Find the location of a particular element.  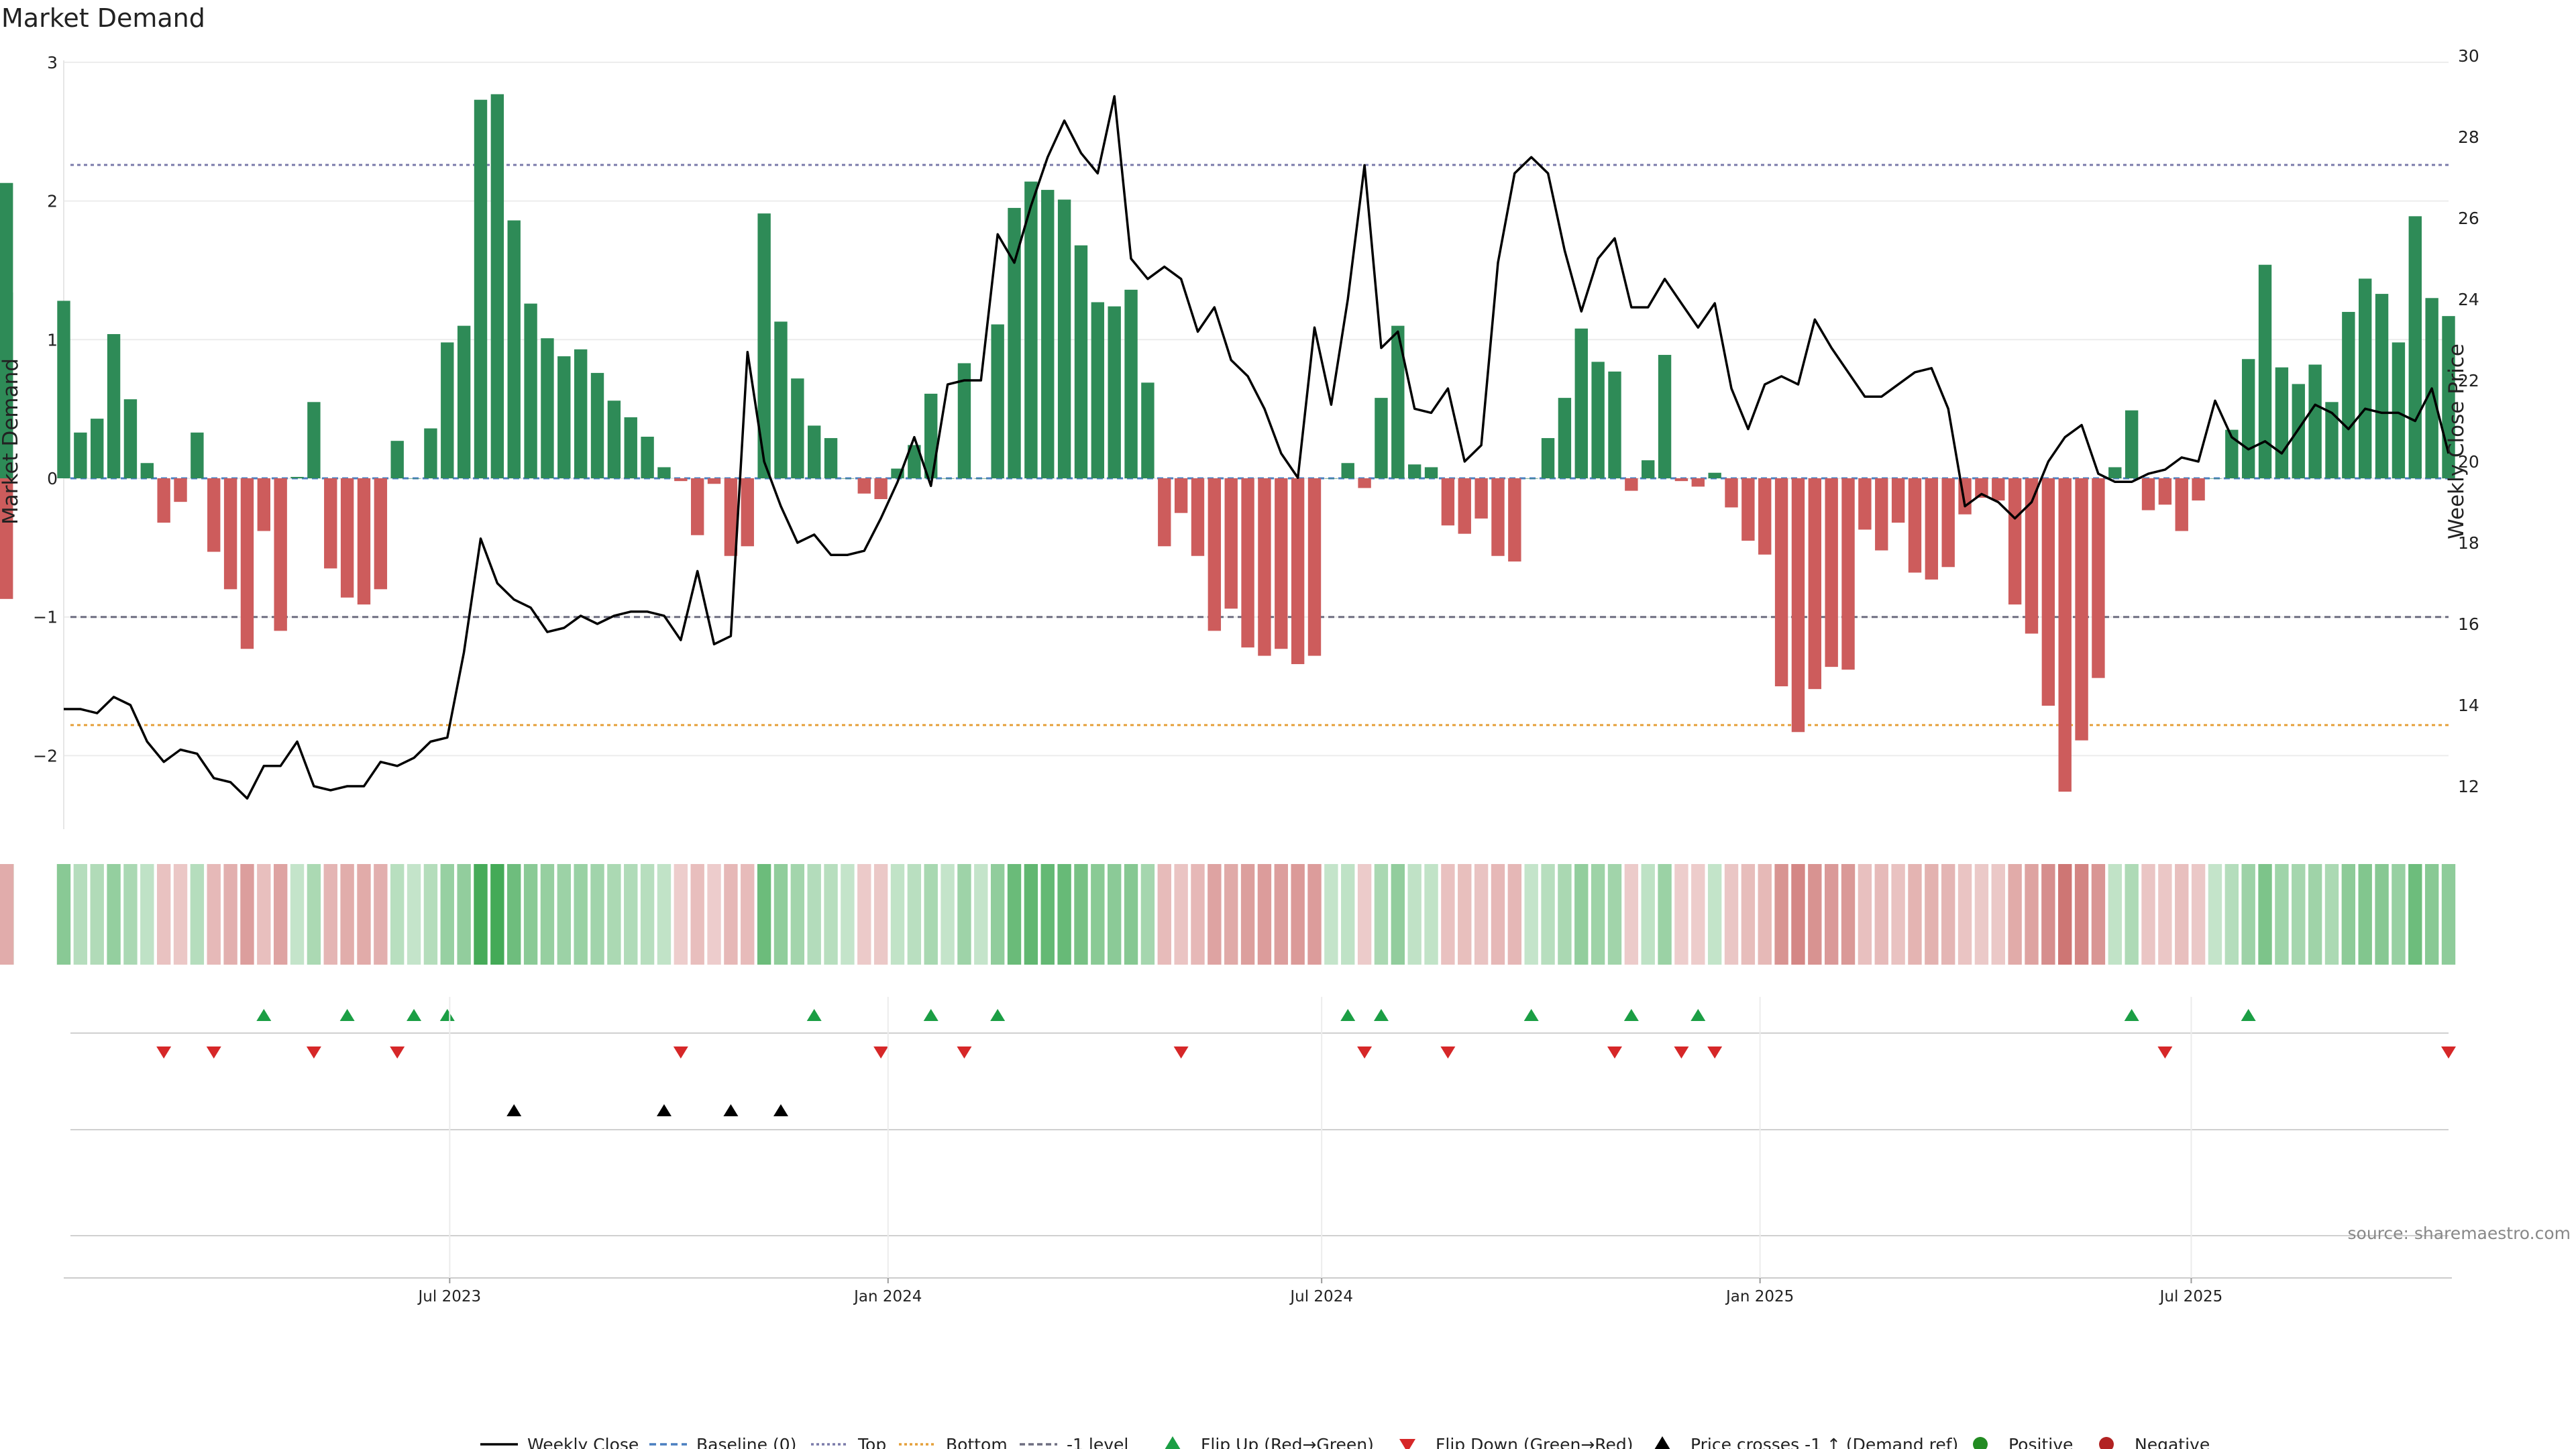

y-tick-label: 2 is located at coordinates (52, 201).